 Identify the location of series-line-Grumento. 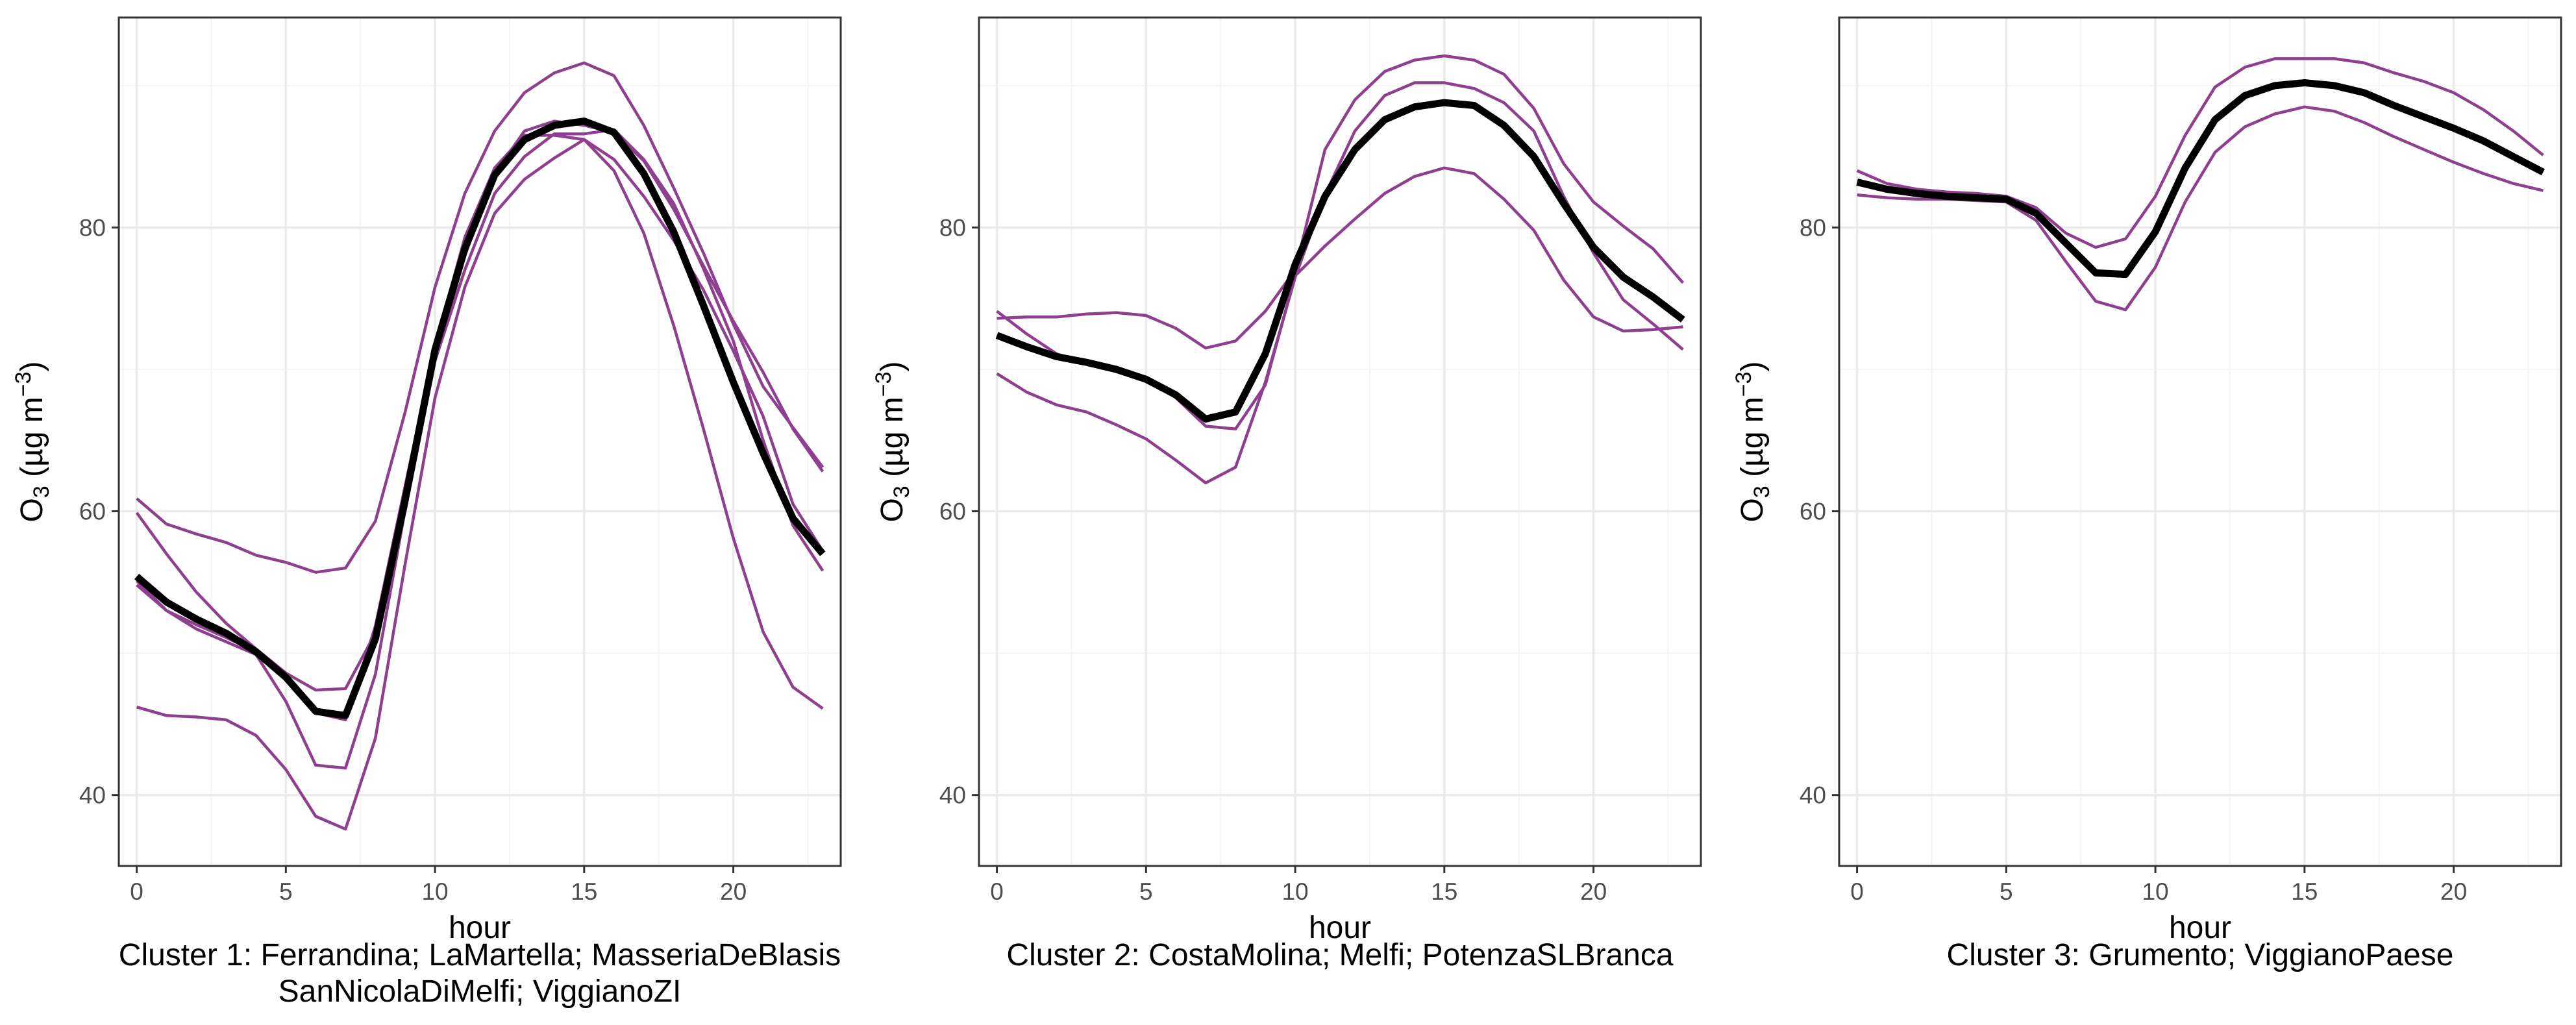
(2200, 153).